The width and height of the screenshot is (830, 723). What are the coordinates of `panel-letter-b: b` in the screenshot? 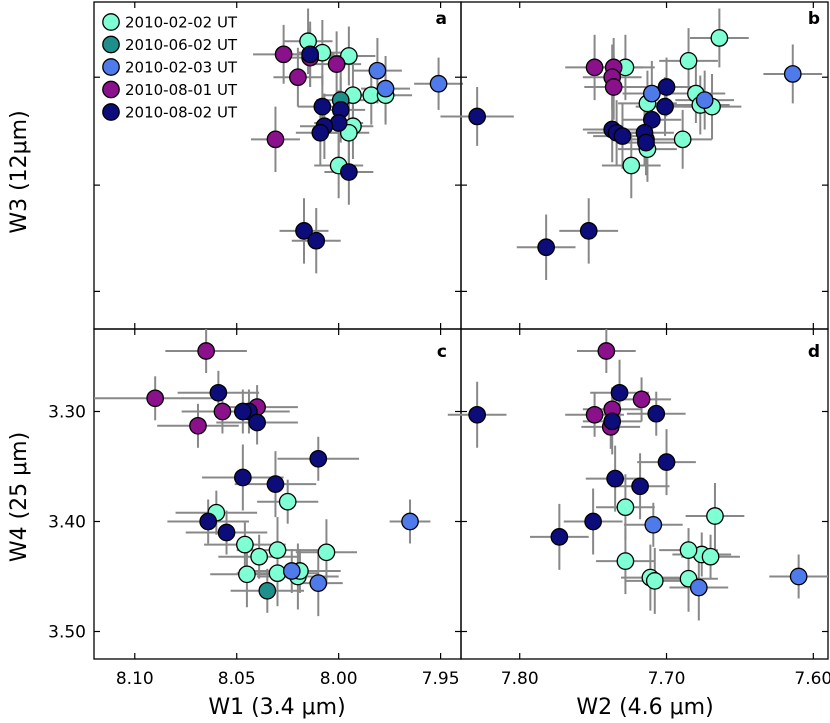 It's located at (814, 19).